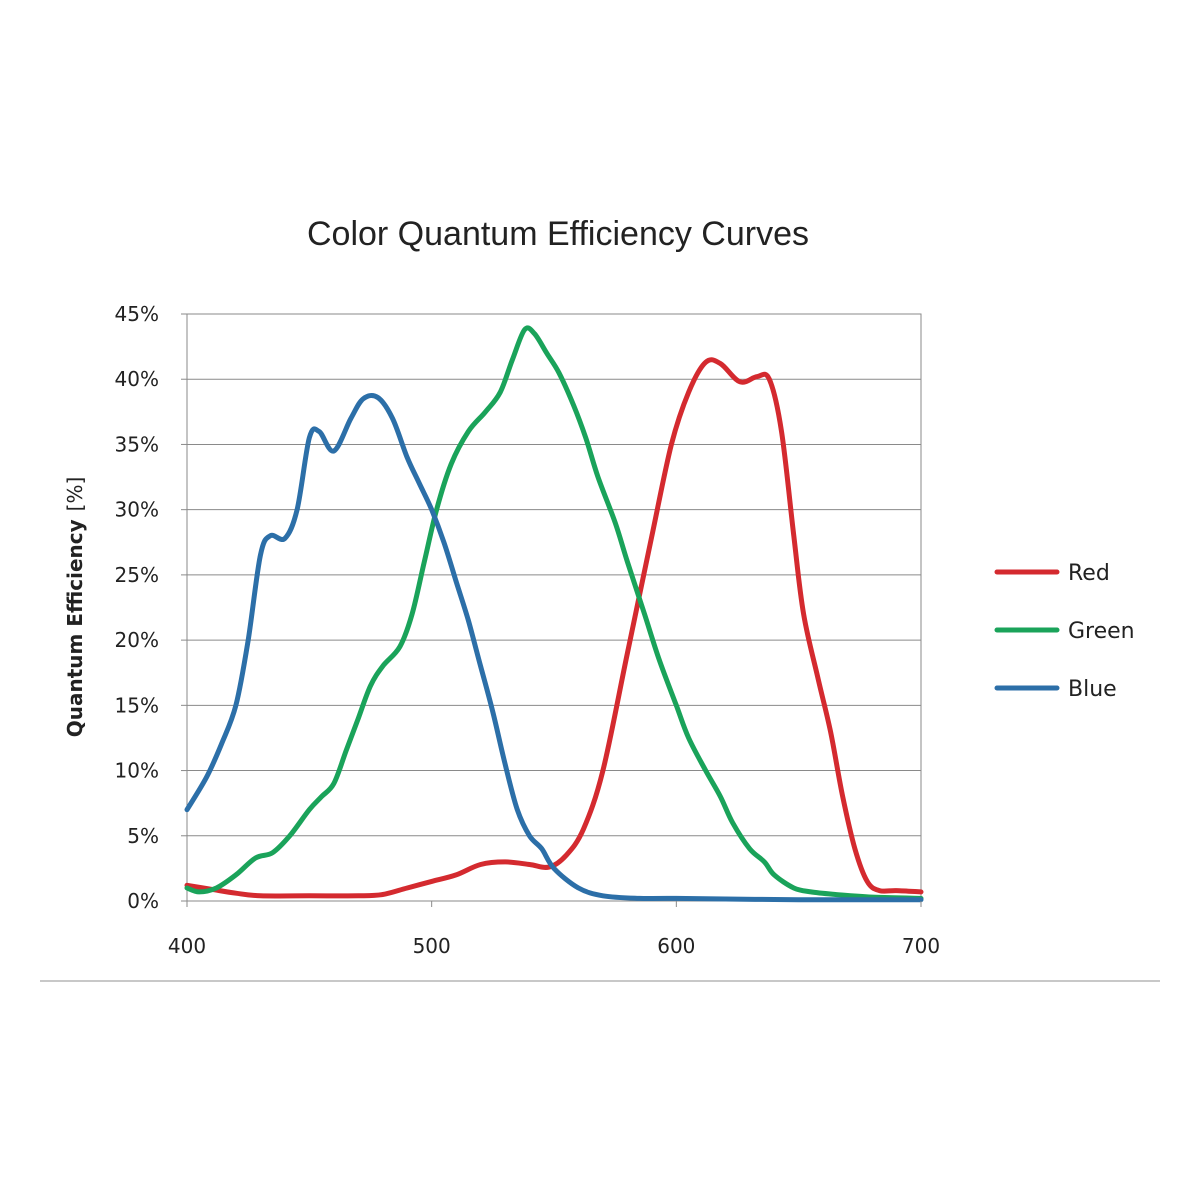  What do you see at coordinates (1089, 573) in the screenshot?
I see `legend-label-red: Red` at bounding box center [1089, 573].